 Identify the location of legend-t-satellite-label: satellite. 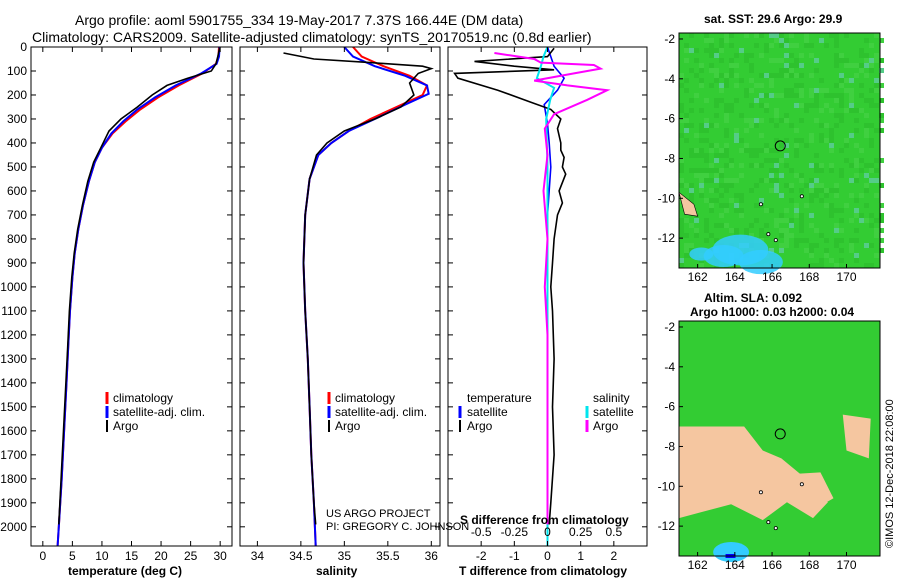
(487, 412).